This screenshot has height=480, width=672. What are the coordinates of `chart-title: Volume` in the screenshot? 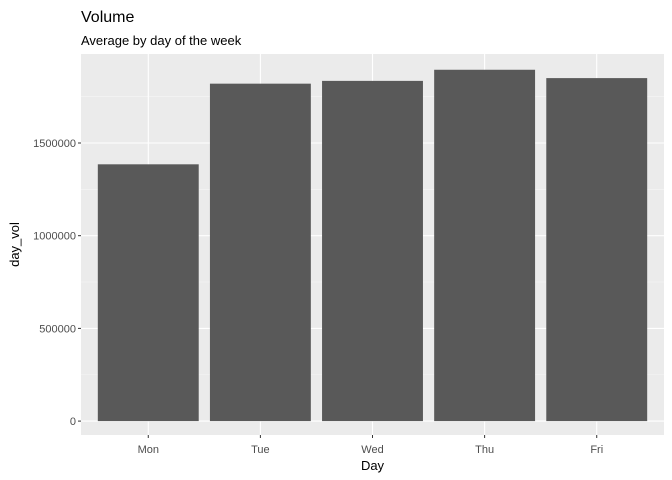 It's located at (107, 17).